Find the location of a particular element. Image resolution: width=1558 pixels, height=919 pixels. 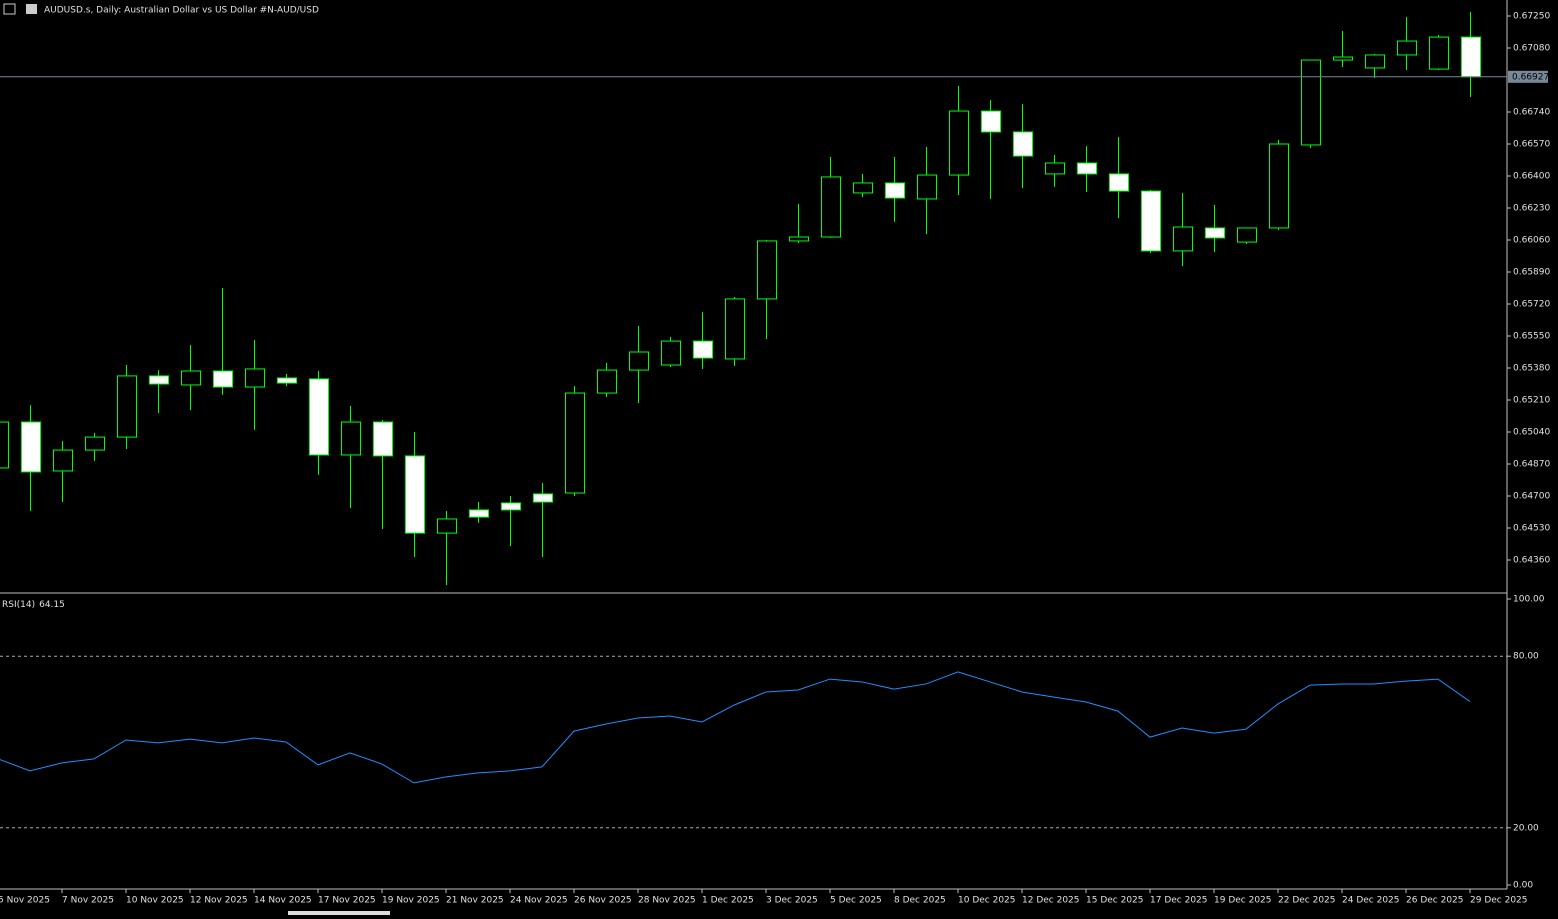

x-tick-label: 10 Dec 2025 is located at coordinates (987, 901).